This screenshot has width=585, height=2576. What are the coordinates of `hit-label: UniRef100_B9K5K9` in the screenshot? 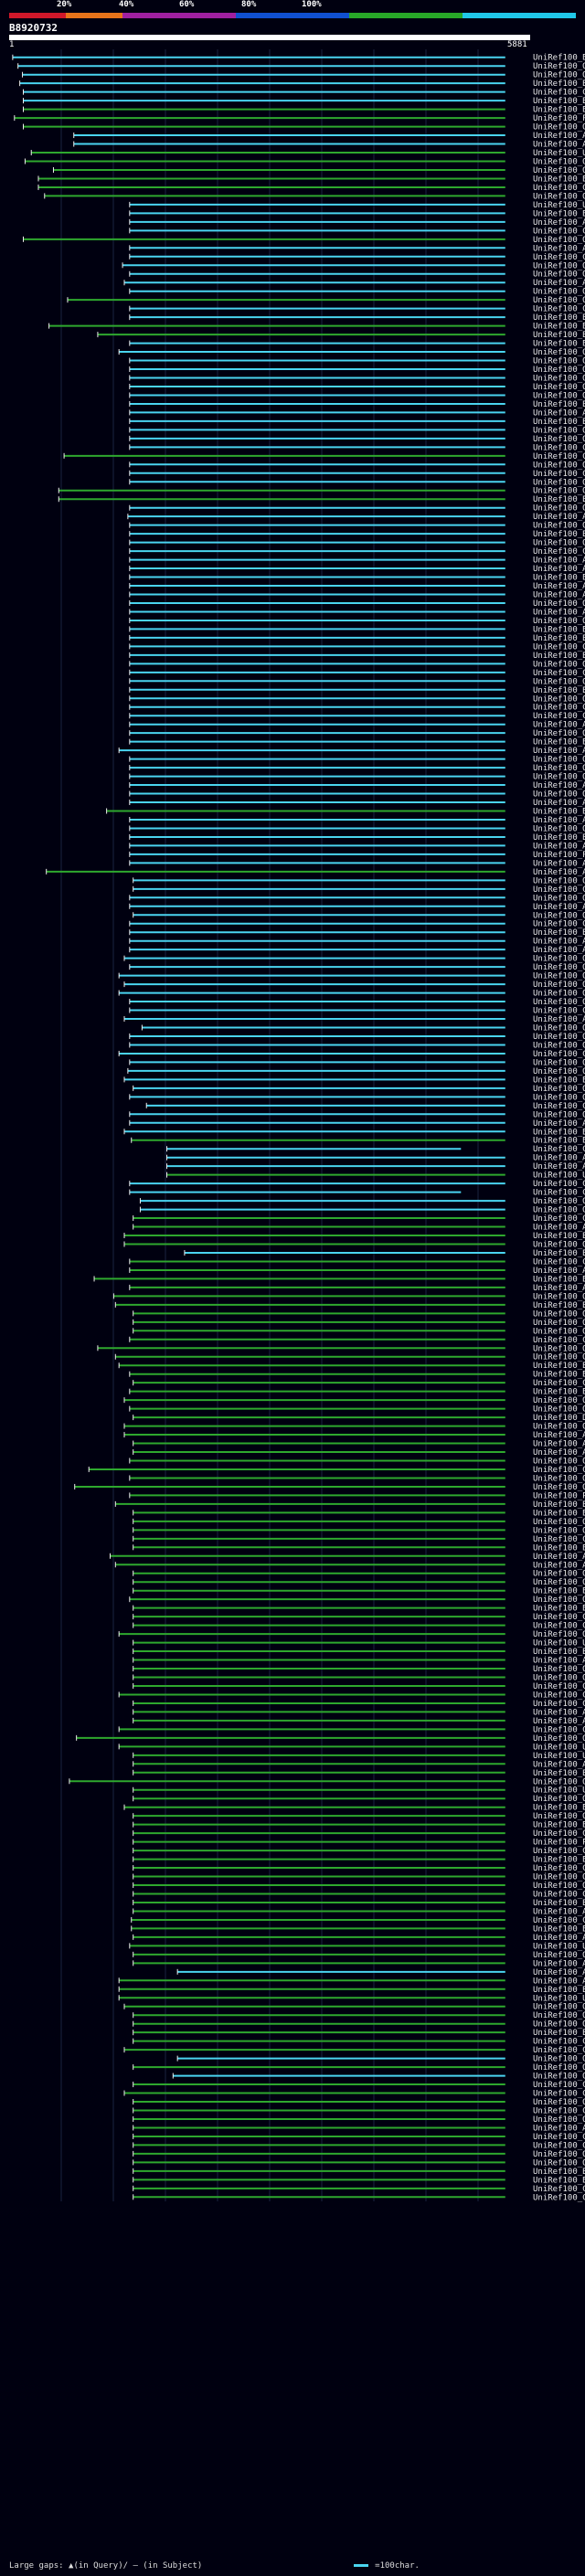 It's located at (559, 1548).